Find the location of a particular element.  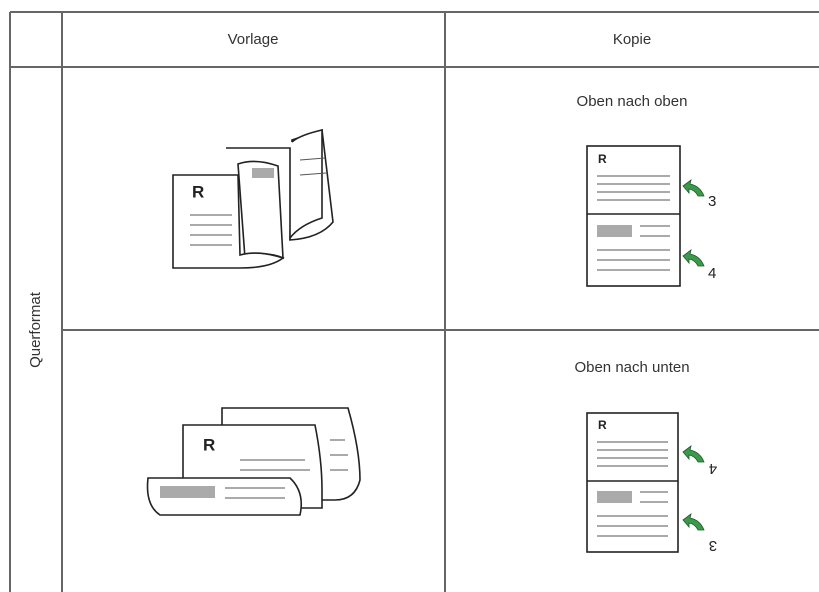

row-label: Querformat is located at coordinates (35, 329).